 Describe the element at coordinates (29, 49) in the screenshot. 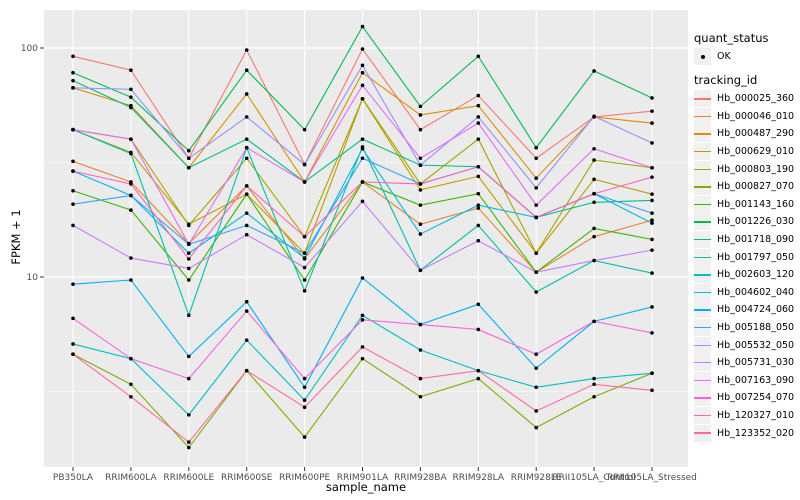

I see `y-tick-label: 100` at that location.